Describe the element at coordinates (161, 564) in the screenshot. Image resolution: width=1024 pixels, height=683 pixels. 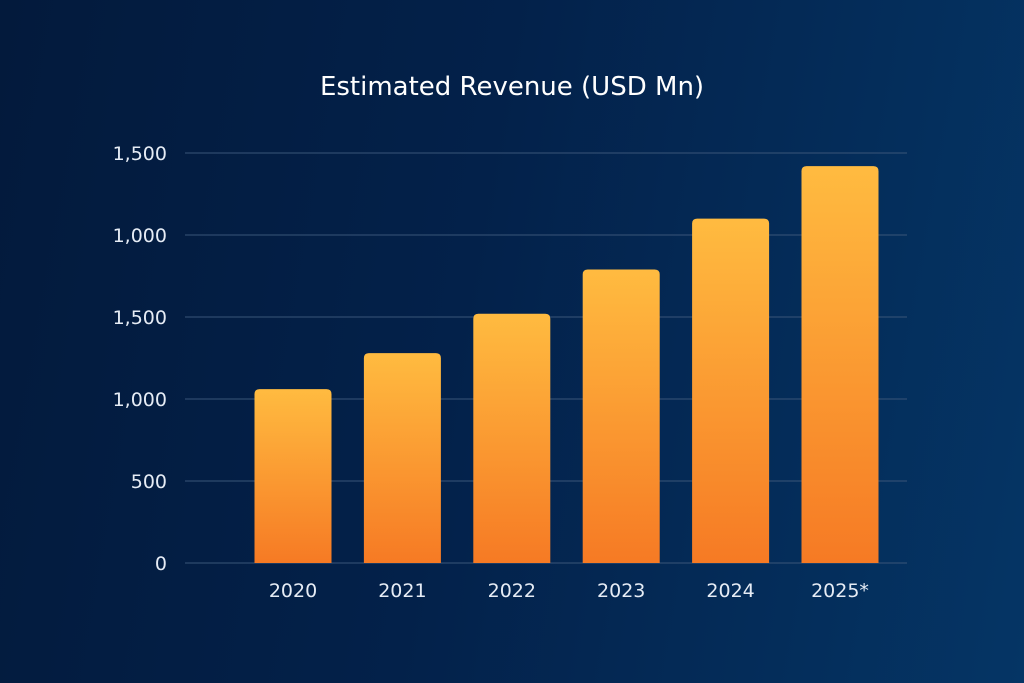
I see `y-tick-label: 0` at that location.